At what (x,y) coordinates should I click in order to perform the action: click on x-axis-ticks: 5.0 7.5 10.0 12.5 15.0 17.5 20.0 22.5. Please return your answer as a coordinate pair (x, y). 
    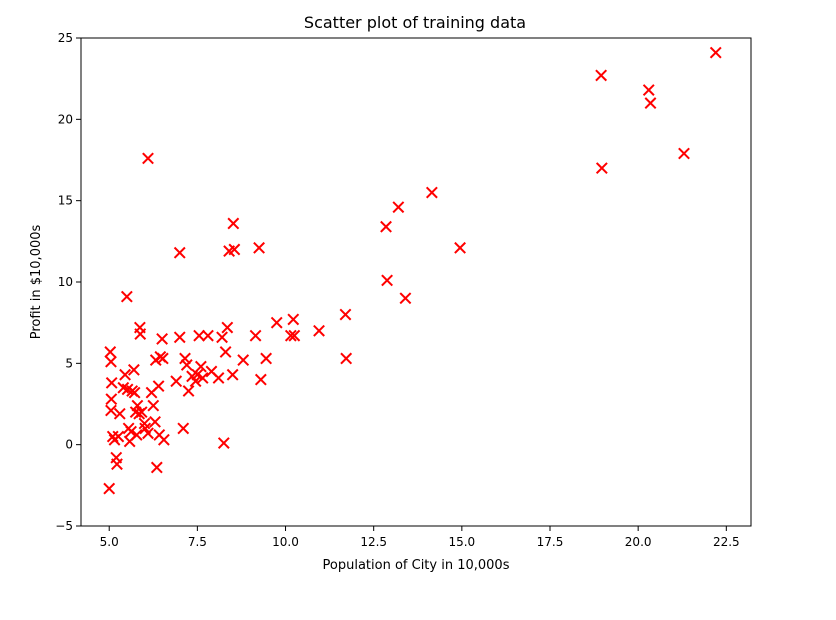
    Looking at the image, I should click on (420, 537).